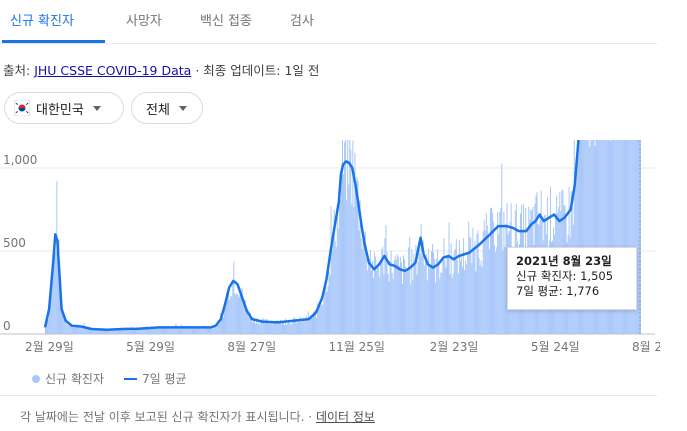  Describe the element at coordinates (564, 261) in the screenshot. I see `tooltip-date: 2021년 8월 23일` at that location.